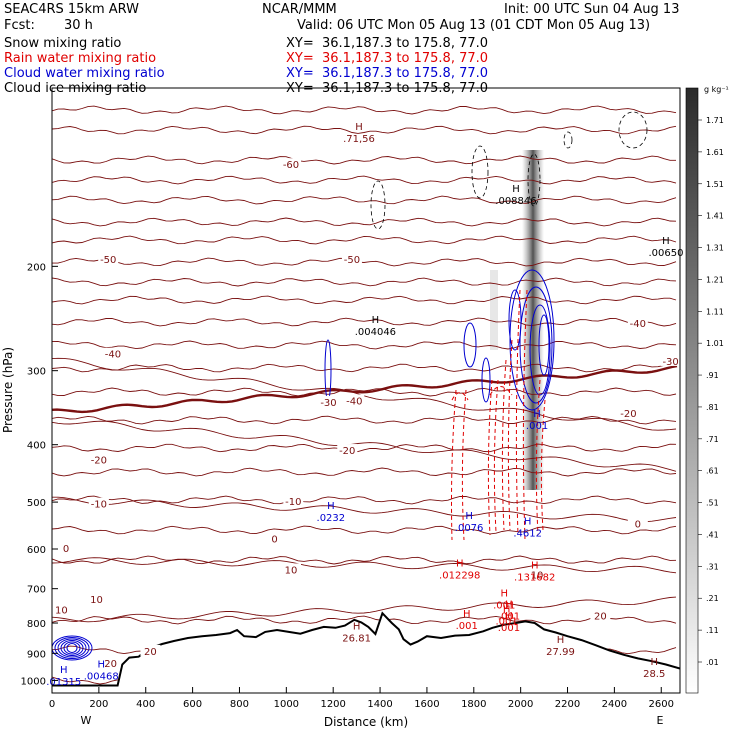  Describe the element at coordinates (712, 471) in the screenshot. I see `colorbar-label: .61` at that location.